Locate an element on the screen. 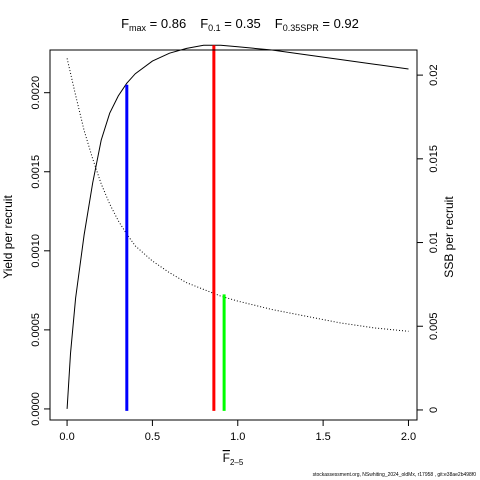 The height and width of the screenshot is (480, 480). y-axis-right: 0 0.005 0.01 0.015 0.02 is located at coordinates (428, 238).